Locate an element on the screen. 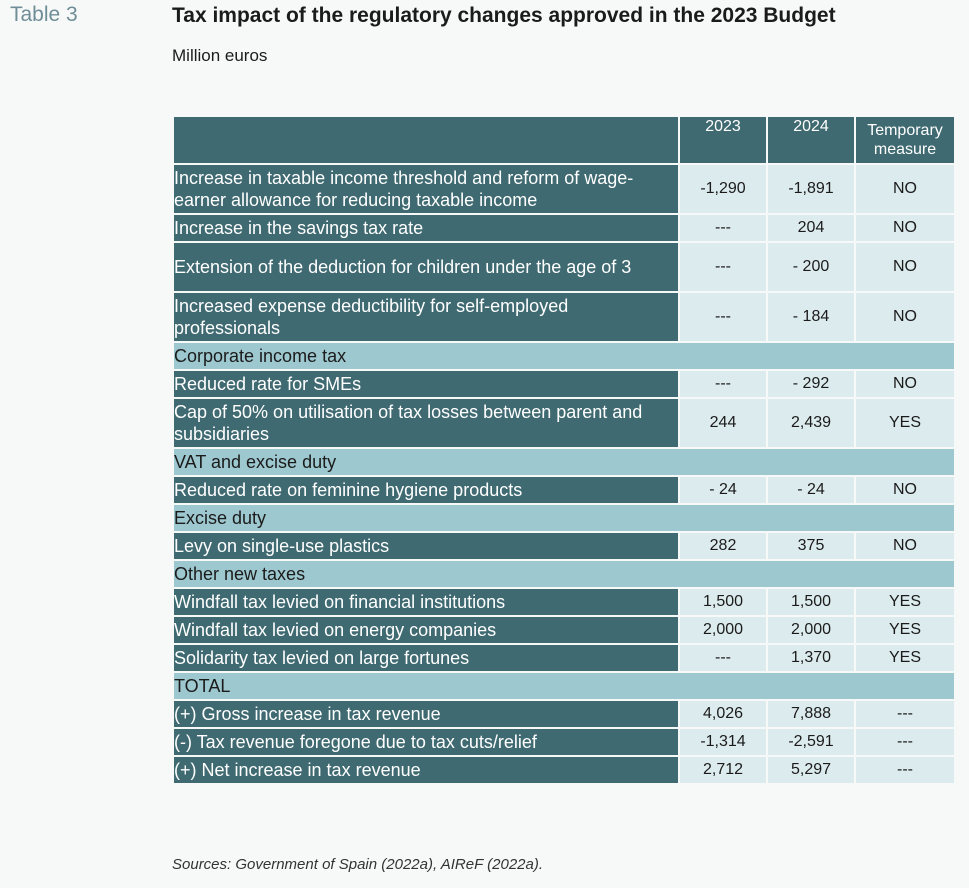  value-2023: 4,026 is located at coordinates (723, 714).